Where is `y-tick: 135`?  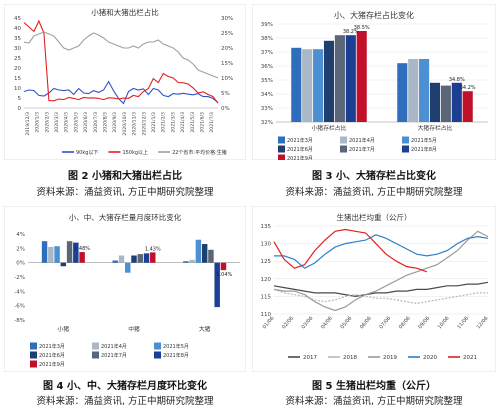
y-tick: 135 is located at coordinates (266, 227).